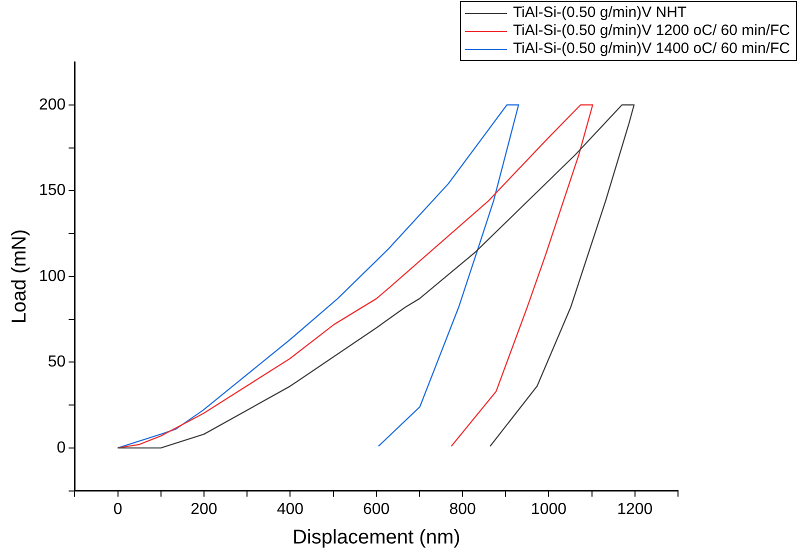 The height and width of the screenshot is (558, 798). I want to click on legend-label: TiAl-Si-(0.50 g/min)V NHT, so click(599, 13).